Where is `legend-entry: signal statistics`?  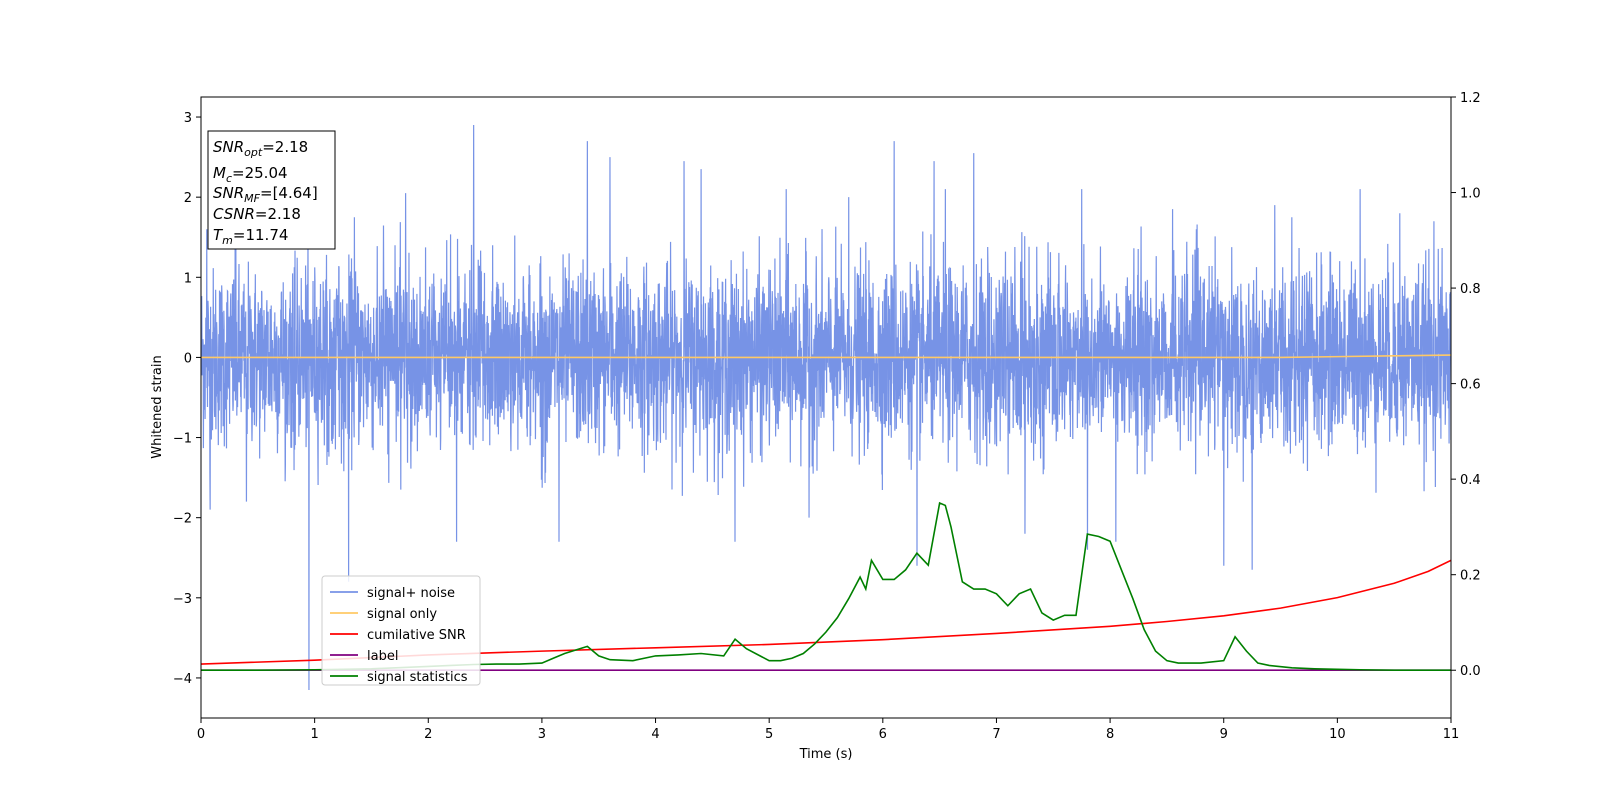 legend-entry: signal statistics is located at coordinates (417, 677).